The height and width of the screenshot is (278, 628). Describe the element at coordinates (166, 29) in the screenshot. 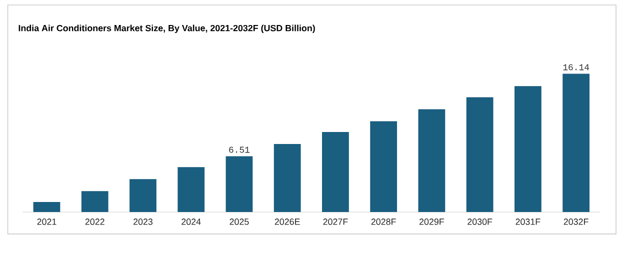

I see `chart-title: India Air Conditioners Market Size, By Value, 2021-2032F (USD Billion)` at that location.